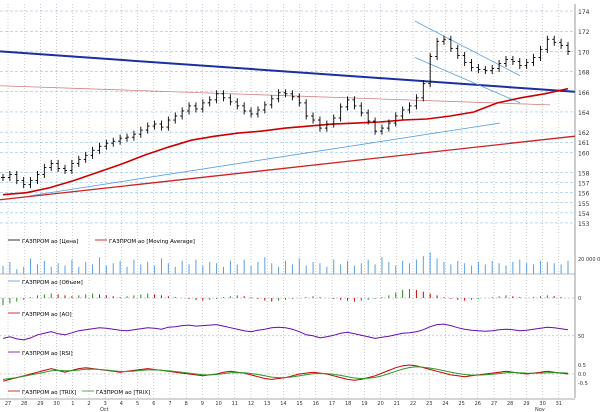  Describe the element at coordinates (397, 404) in the screenshot. I see `x-tick-label: 21` at that location.